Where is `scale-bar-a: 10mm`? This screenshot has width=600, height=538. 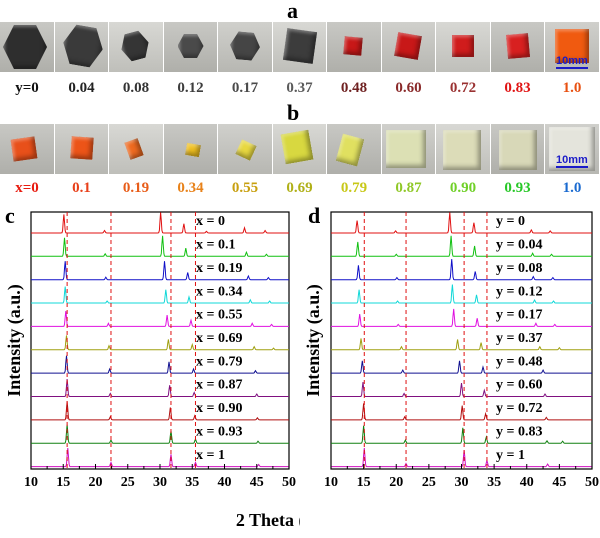 scale-bar-a: 10mm is located at coordinates (572, 62).